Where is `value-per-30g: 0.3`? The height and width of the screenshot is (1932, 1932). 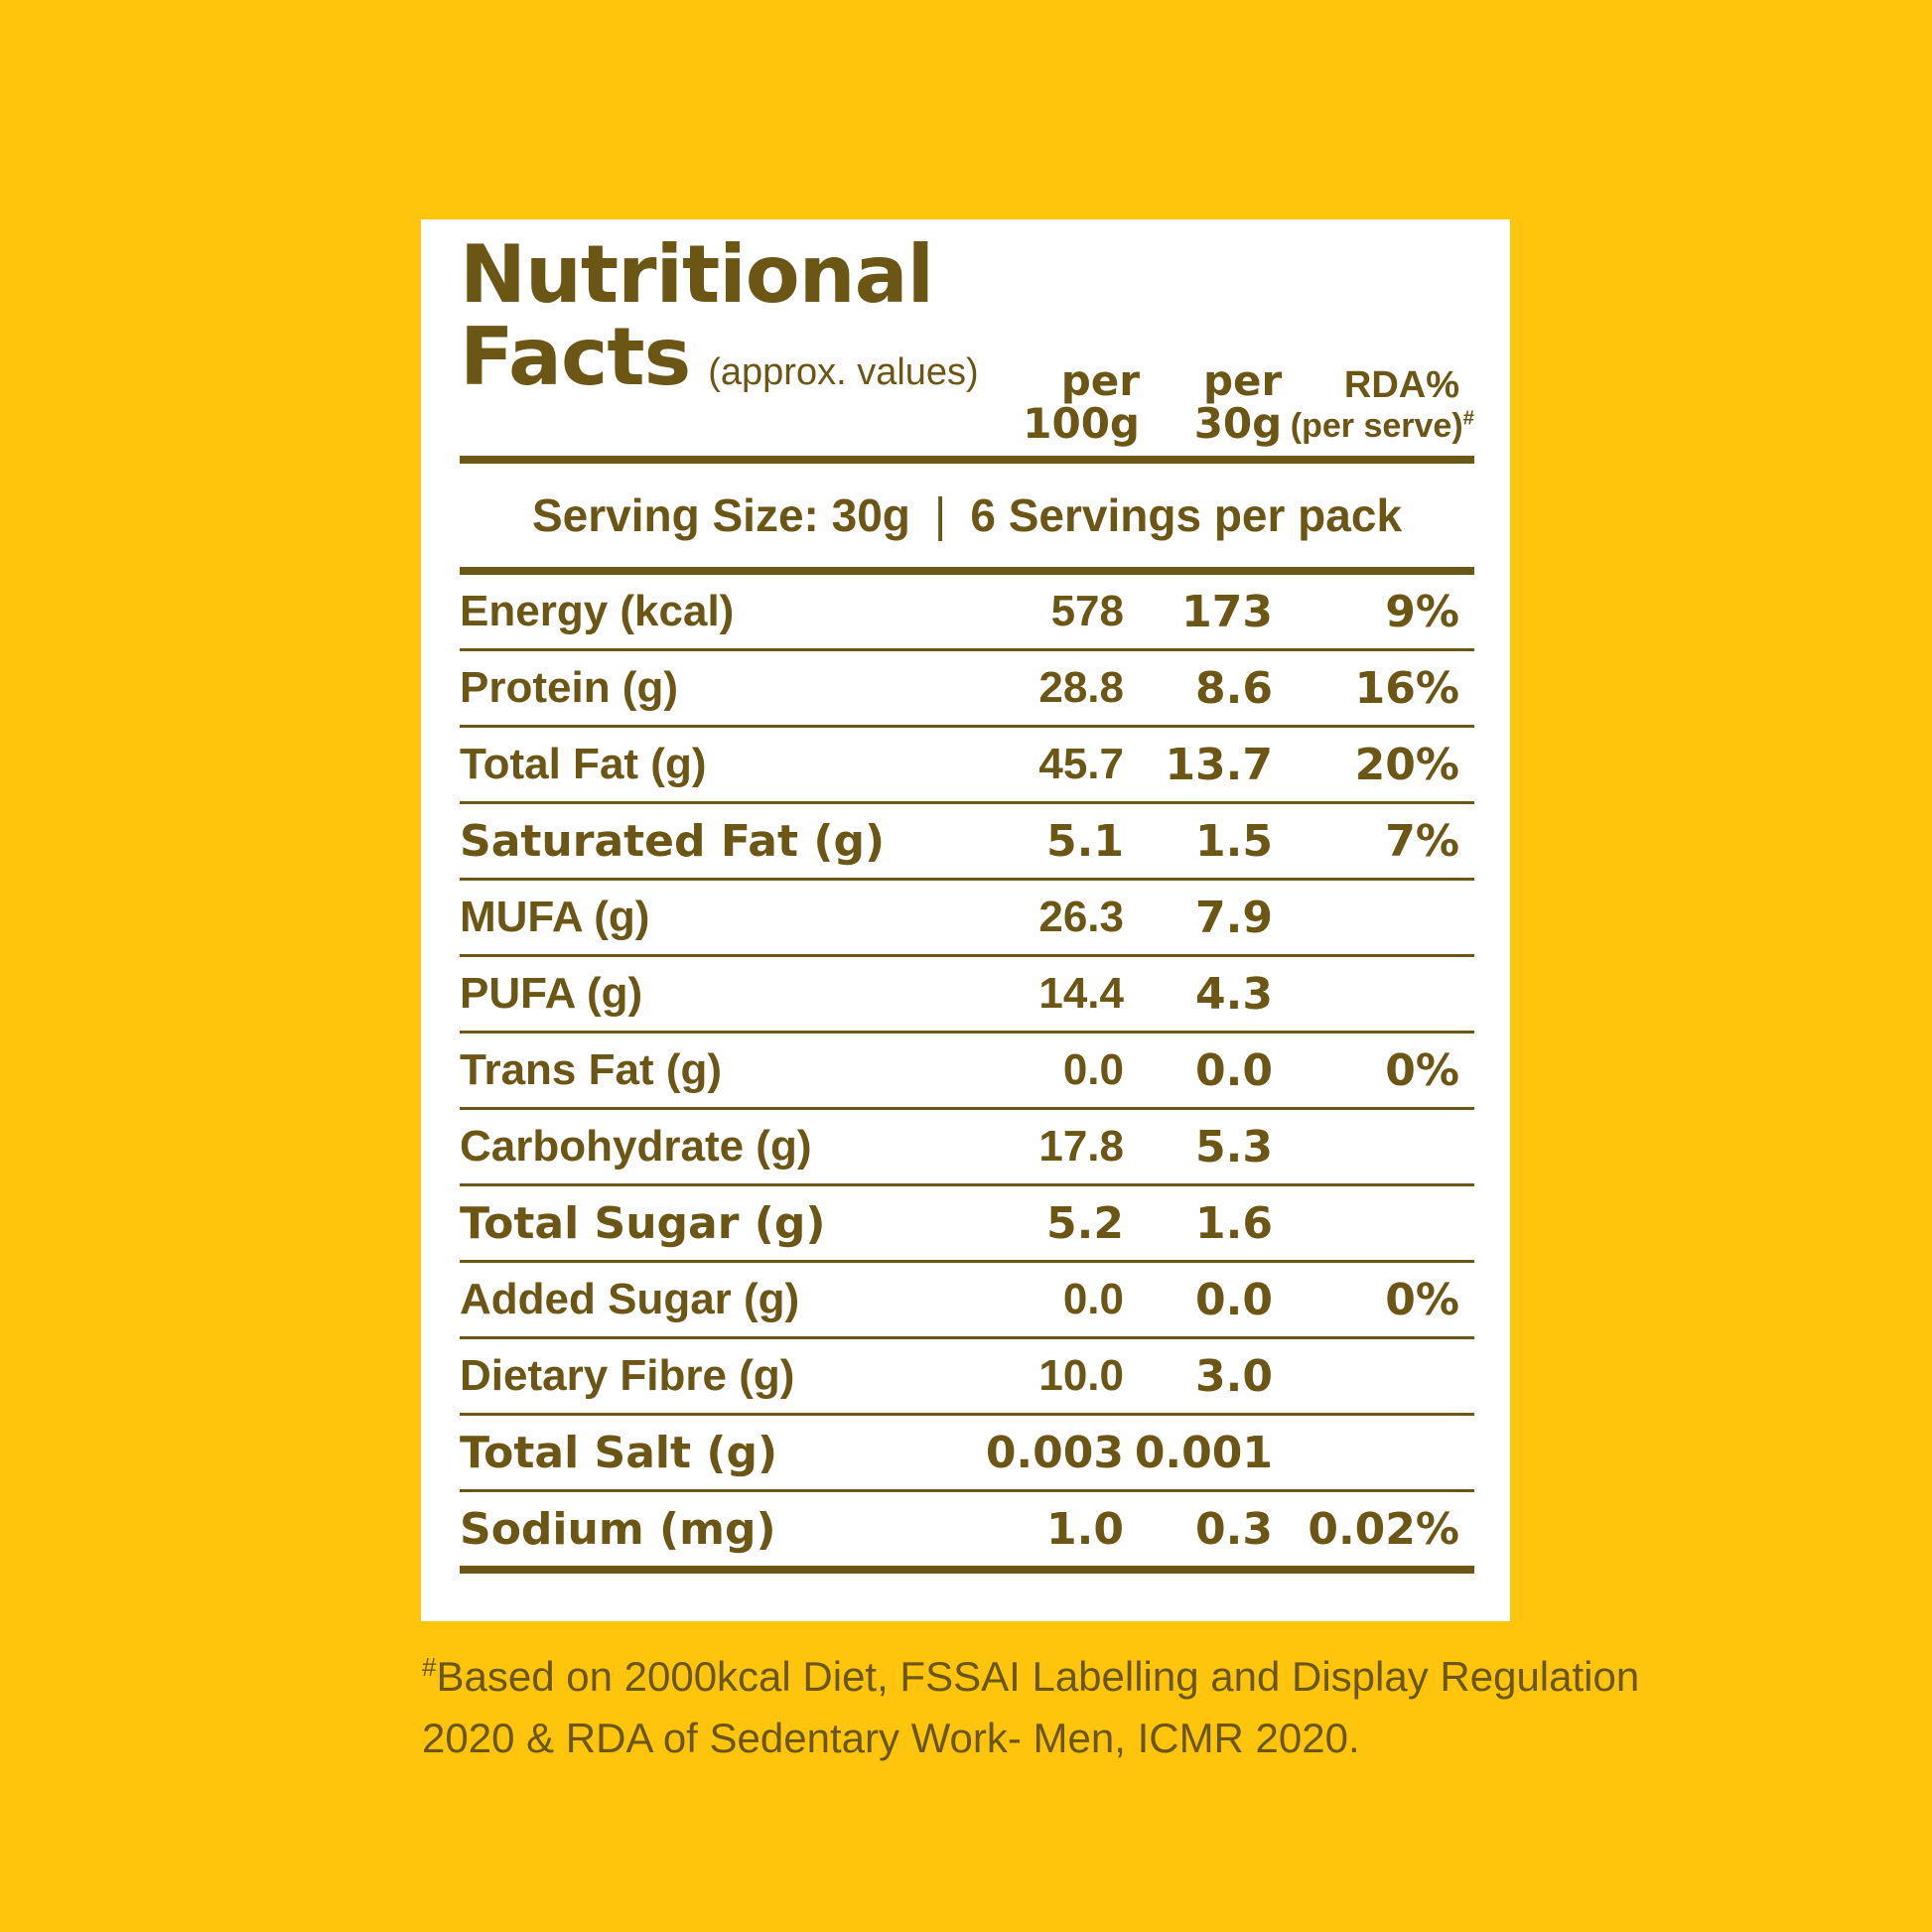 value-per-30g: 0.3 is located at coordinates (1234, 1529).